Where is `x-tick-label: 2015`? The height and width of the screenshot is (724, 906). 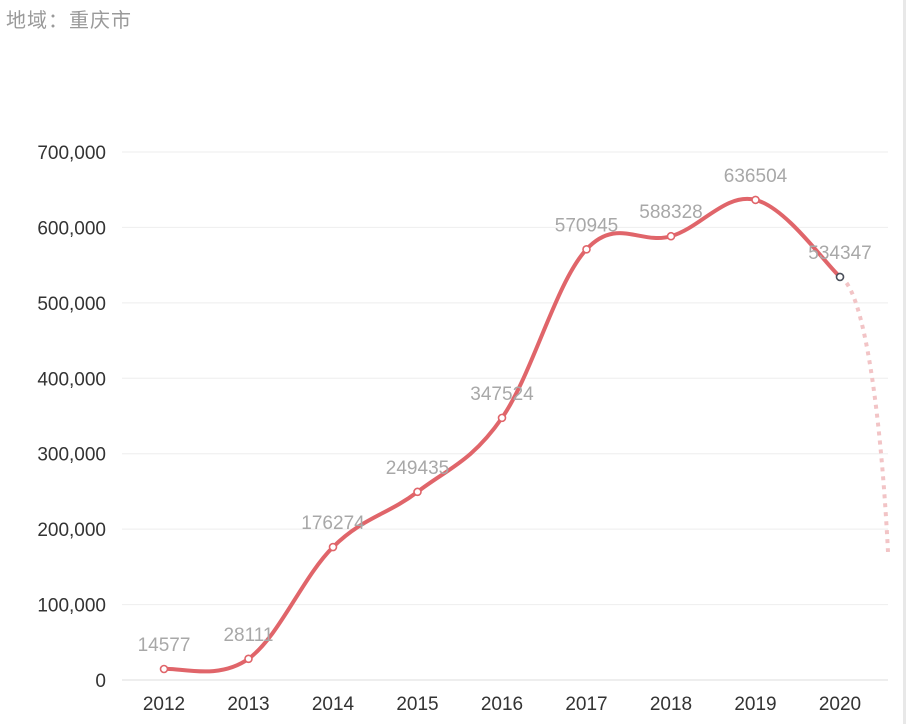 x-tick-label: 2015 is located at coordinates (417, 704).